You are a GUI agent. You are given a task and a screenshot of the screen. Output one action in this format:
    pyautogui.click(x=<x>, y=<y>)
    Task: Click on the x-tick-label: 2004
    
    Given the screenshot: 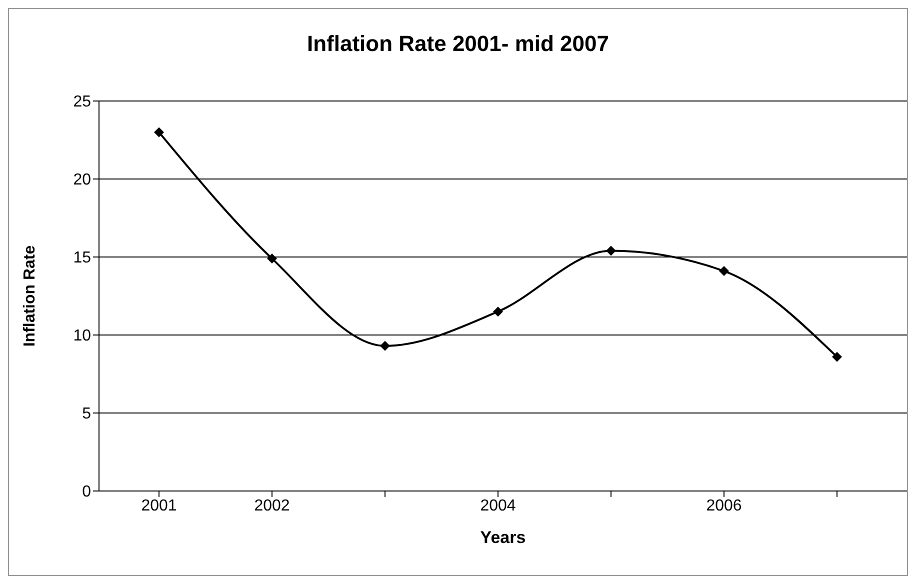 What is the action you would take?
    pyautogui.click(x=498, y=505)
    